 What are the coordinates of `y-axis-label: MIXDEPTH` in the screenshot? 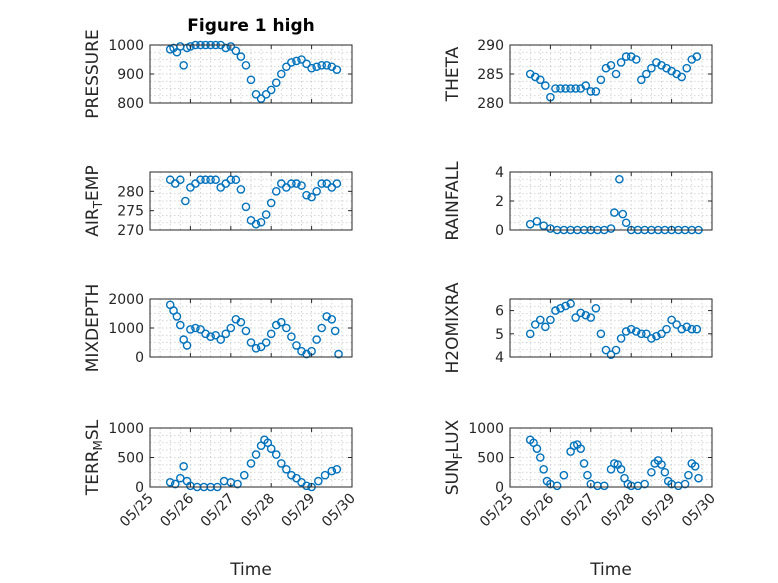 It's located at (93, 328).